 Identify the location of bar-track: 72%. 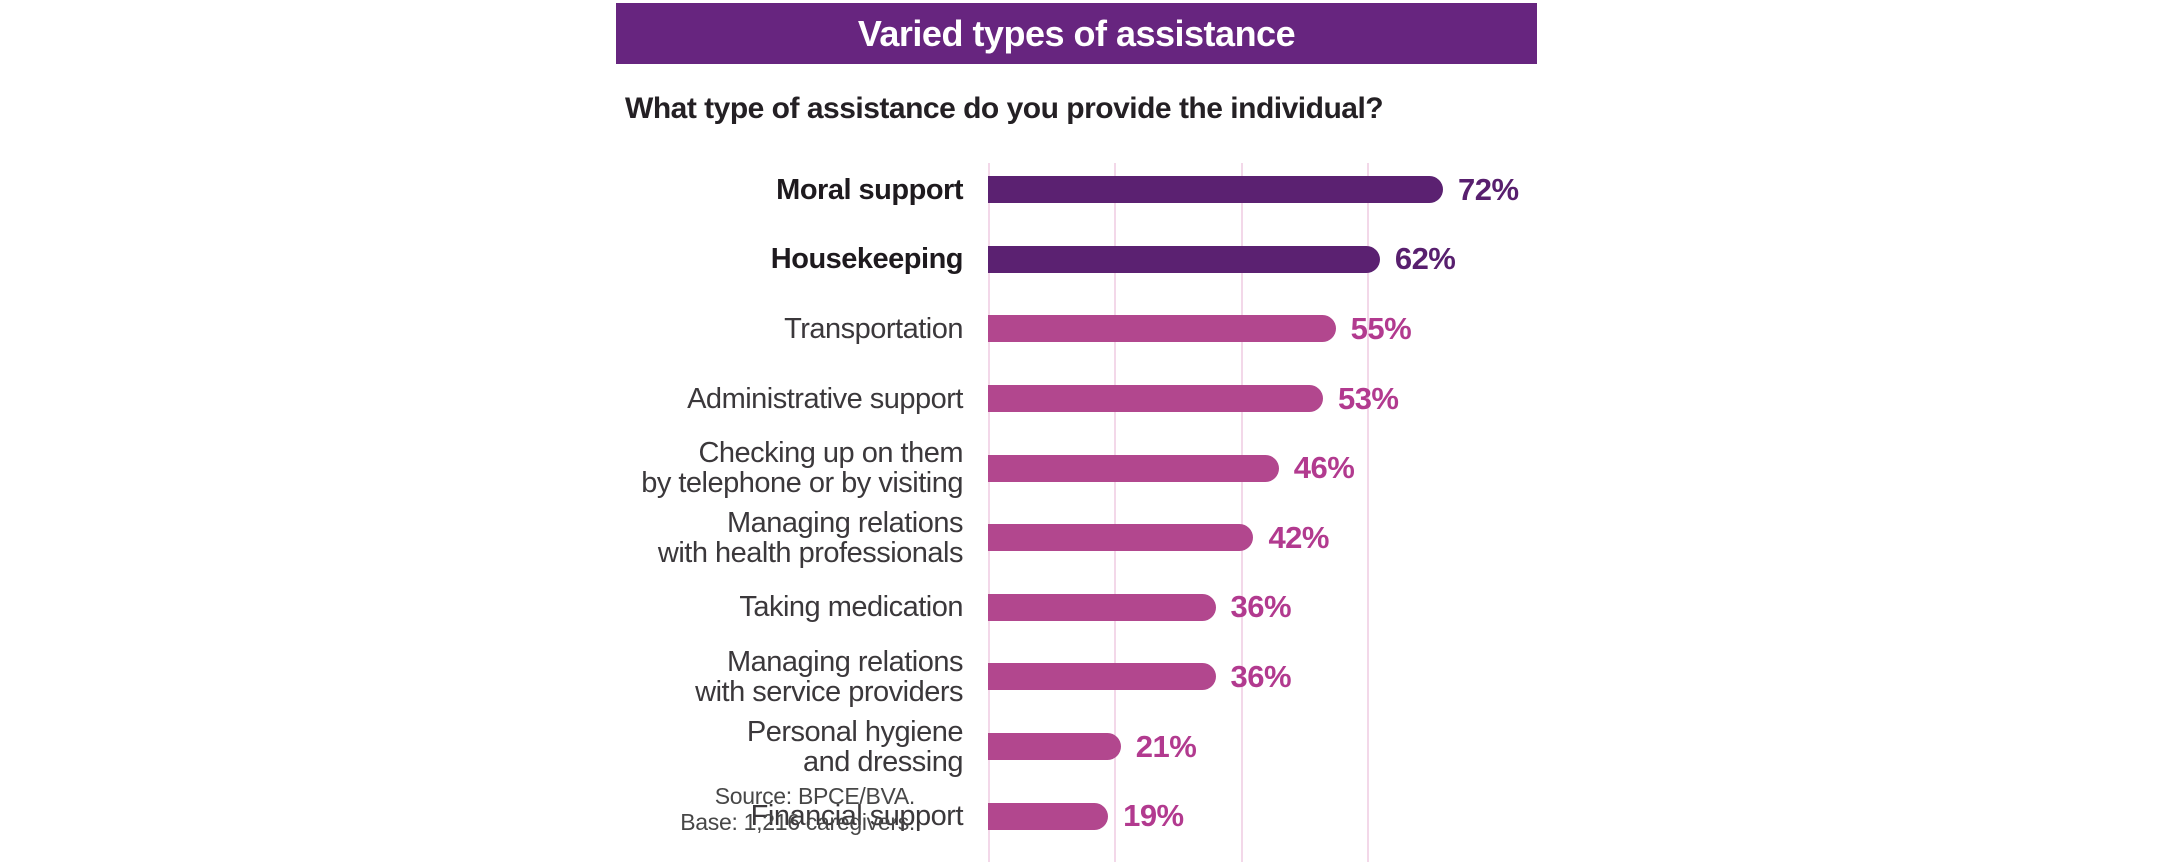
(1262, 190).